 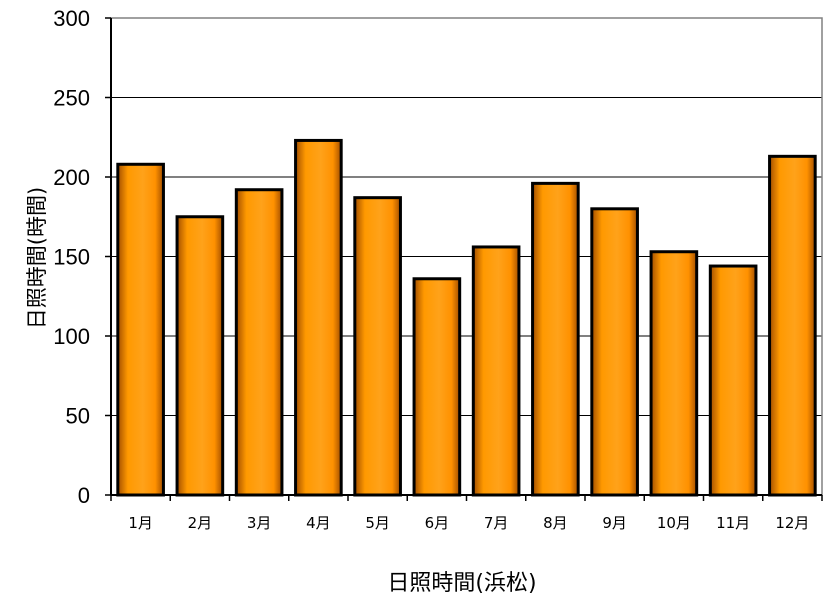 I want to click on x-axis-ticks: 1月 2月 3月 4月 5月 6月 7月 8月 9月 10月 11月 12月, so click(x=466, y=513).